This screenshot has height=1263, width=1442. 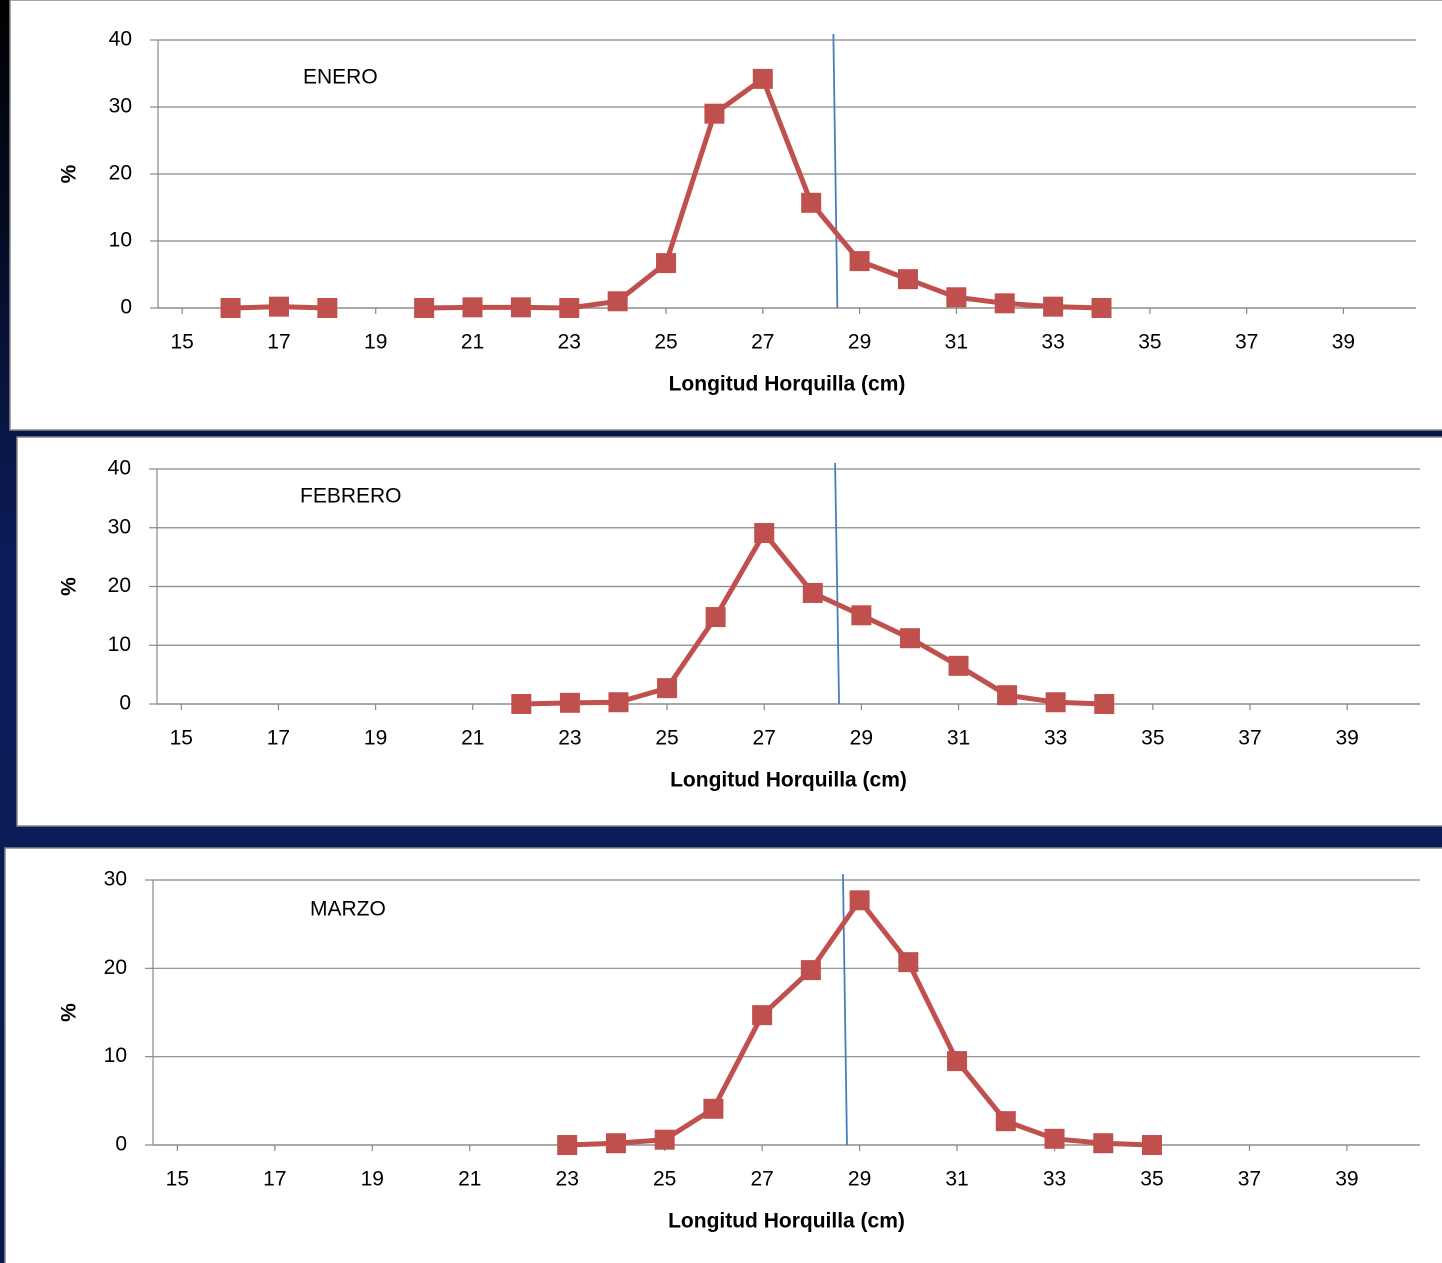 What do you see at coordinates (120, 39) in the screenshot?
I see `y-tick-label: 40` at bounding box center [120, 39].